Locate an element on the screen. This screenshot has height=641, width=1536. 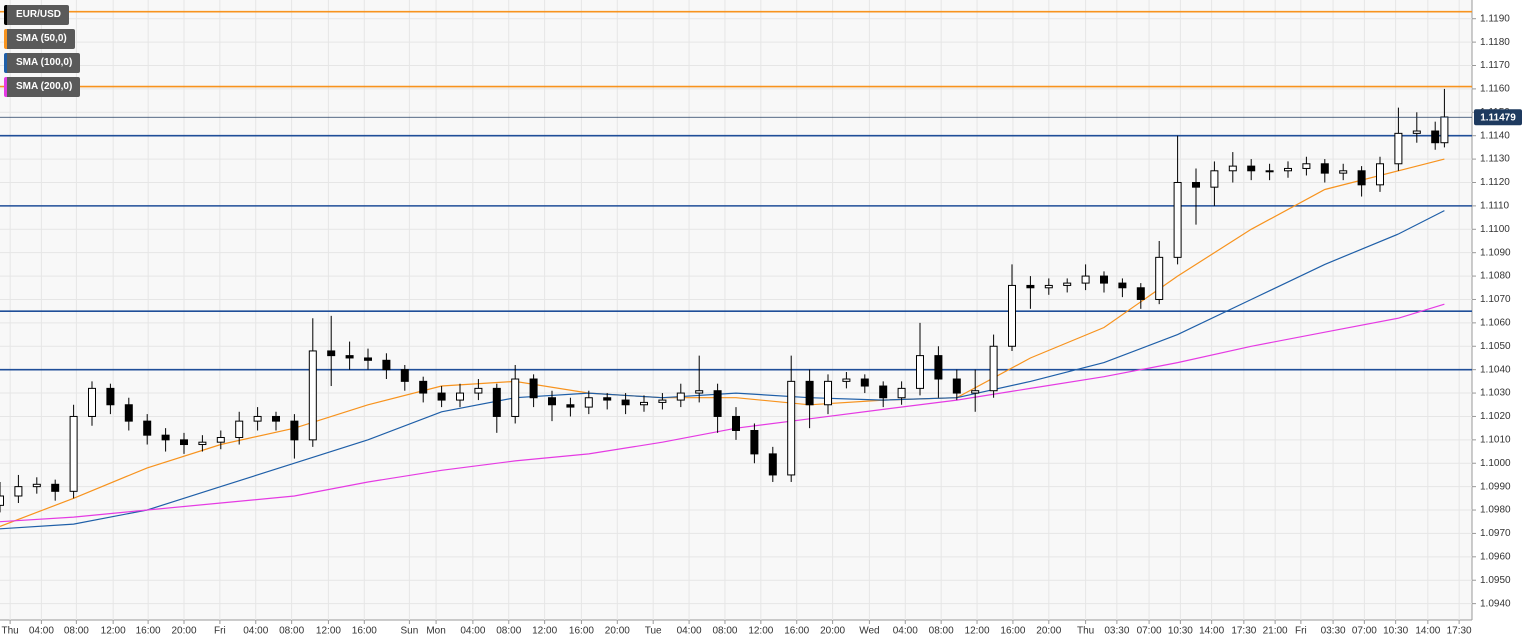
legend-item: EUR/USD is located at coordinates (37, 15).